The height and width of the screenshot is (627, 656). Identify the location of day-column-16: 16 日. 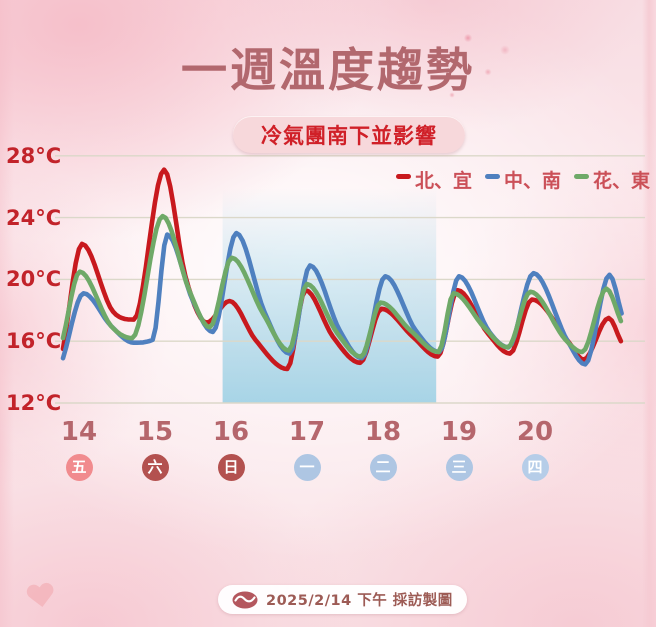
(231, 449).